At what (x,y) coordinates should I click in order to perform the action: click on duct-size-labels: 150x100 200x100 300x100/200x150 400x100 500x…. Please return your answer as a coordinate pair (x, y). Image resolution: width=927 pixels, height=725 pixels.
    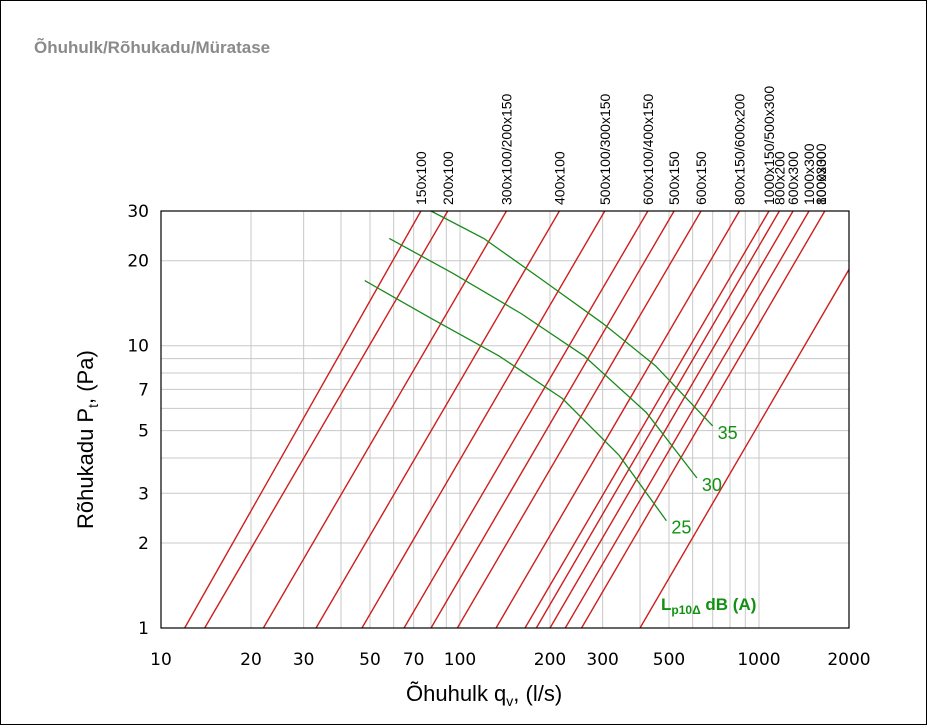
    Looking at the image, I should click on (621, 145).